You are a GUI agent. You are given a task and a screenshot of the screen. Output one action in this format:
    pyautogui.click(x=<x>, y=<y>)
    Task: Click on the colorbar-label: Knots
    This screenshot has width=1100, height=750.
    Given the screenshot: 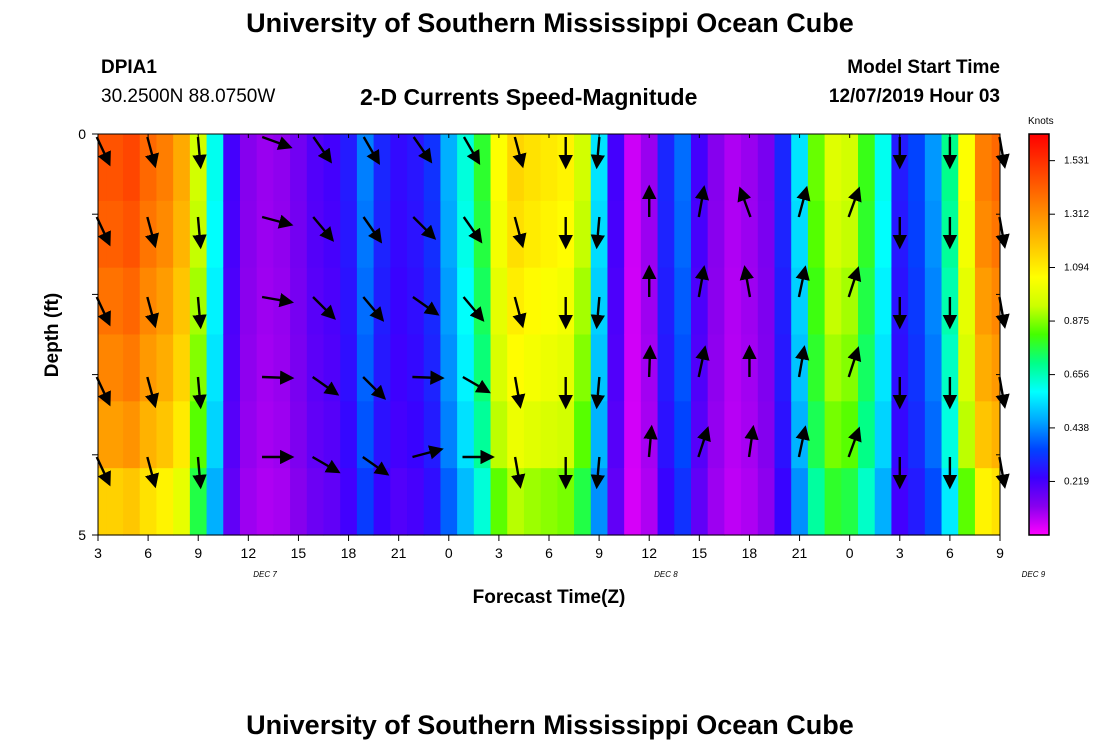 What is the action you would take?
    pyautogui.click(x=1041, y=121)
    